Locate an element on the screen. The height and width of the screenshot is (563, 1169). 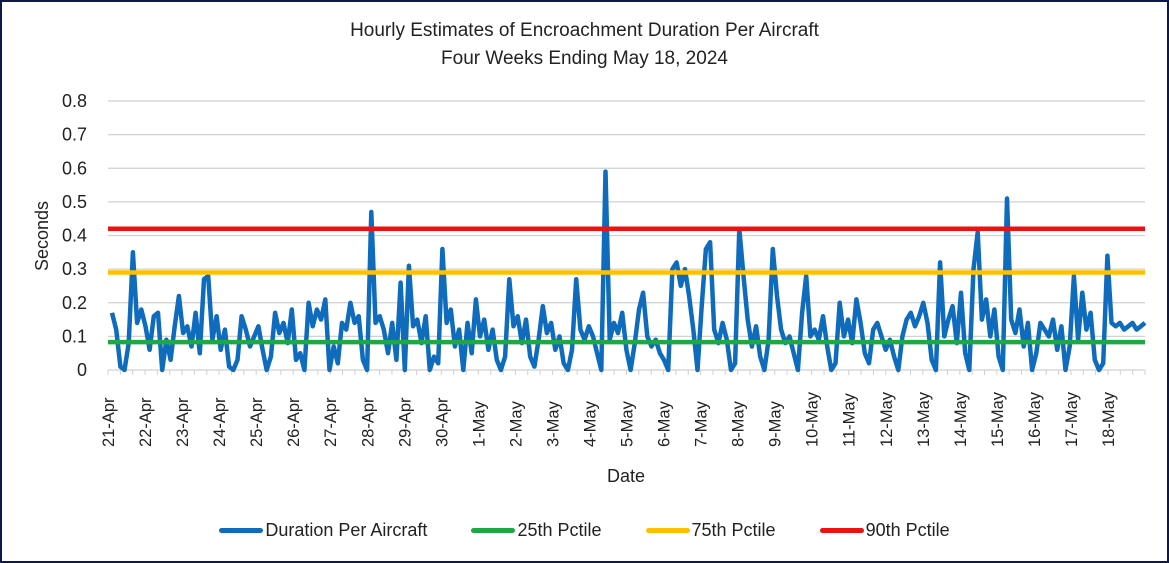
x-tick-label: 13-May is located at coordinates (924, 419).